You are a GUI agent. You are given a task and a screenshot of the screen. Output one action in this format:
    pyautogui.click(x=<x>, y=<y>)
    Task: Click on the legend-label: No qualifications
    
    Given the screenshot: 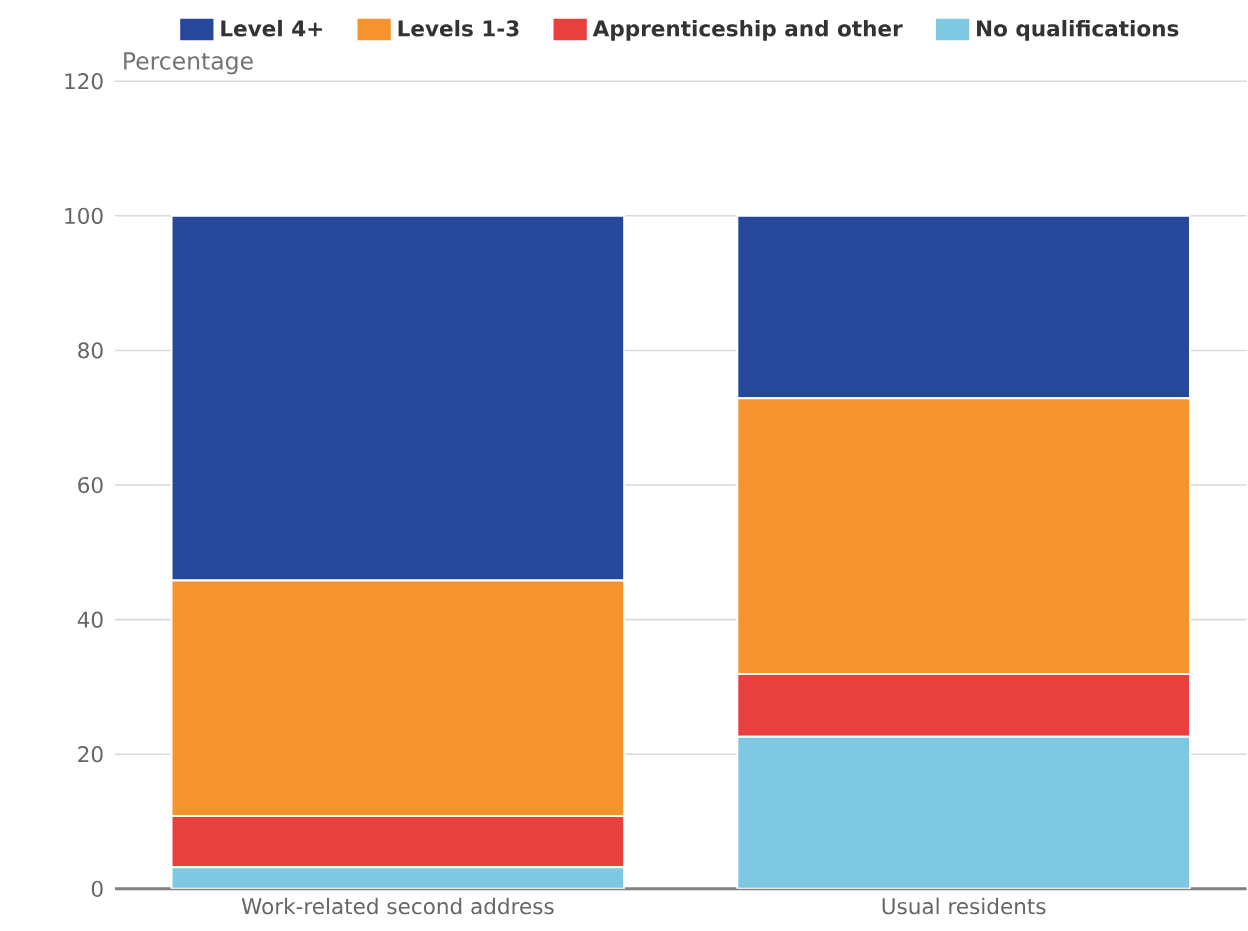 What is the action you would take?
    pyautogui.click(x=1078, y=30)
    